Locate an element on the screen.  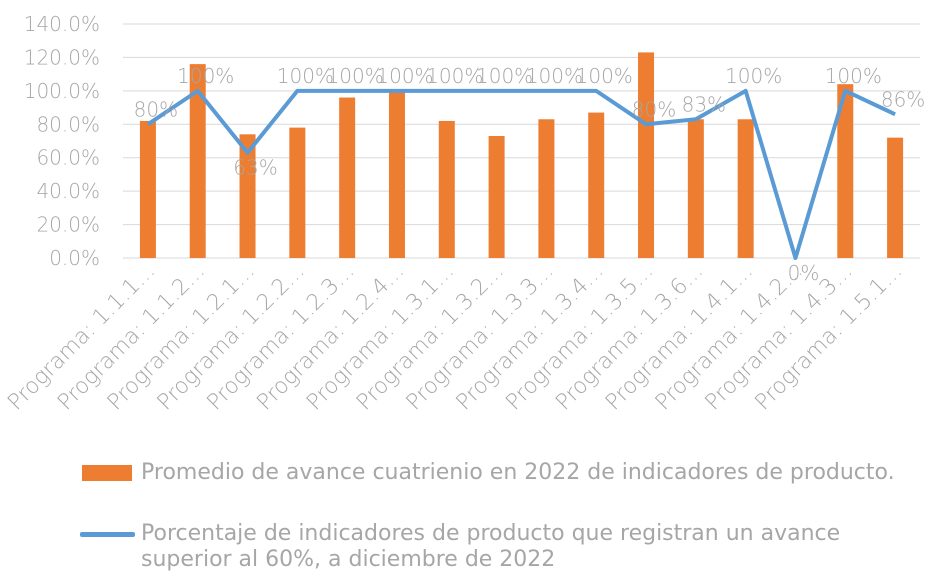
data-label: 63% is located at coordinates (255, 168).